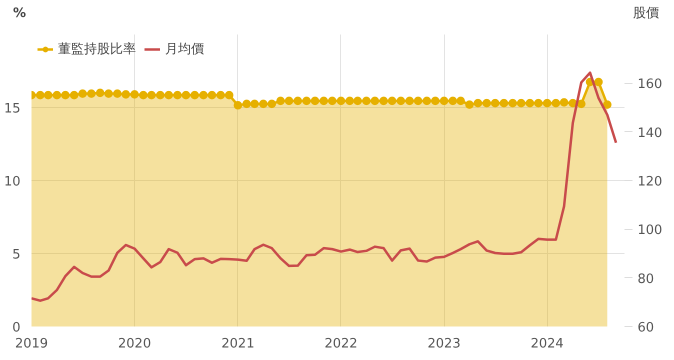 The height and width of the screenshot is (360, 674). What do you see at coordinates (650, 133) in the screenshot?
I see `y2-tick-label: 140` at bounding box center [650, 133].